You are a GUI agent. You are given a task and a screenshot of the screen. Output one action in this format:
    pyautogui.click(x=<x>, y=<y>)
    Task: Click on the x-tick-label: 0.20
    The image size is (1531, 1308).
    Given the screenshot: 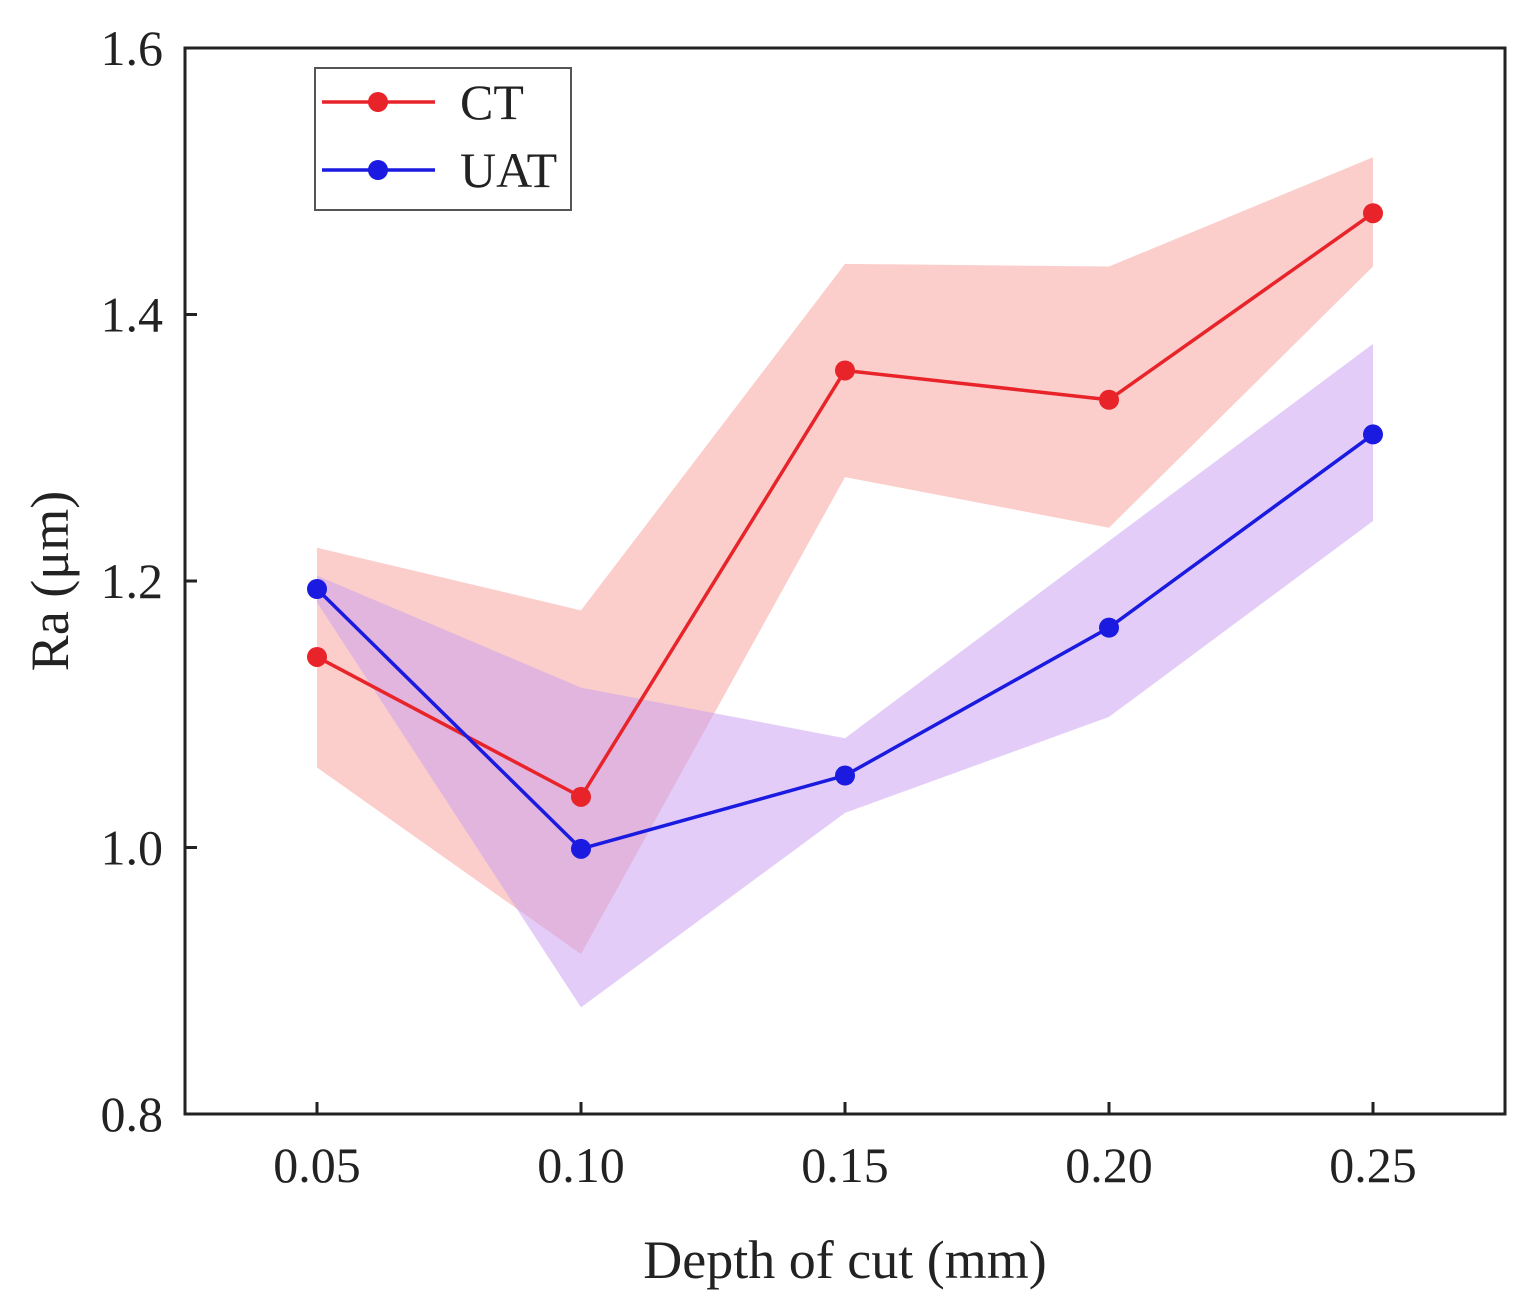 What is the action you would take?
    pyautogui.click(x=1109, y=1165)
    